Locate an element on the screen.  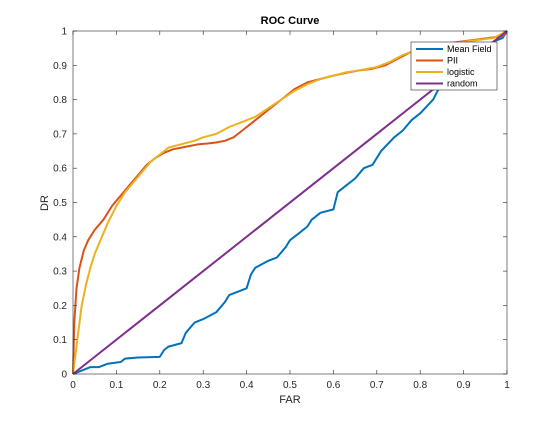
y-tick-label: 0.2 is located at coordinates (60, 306).